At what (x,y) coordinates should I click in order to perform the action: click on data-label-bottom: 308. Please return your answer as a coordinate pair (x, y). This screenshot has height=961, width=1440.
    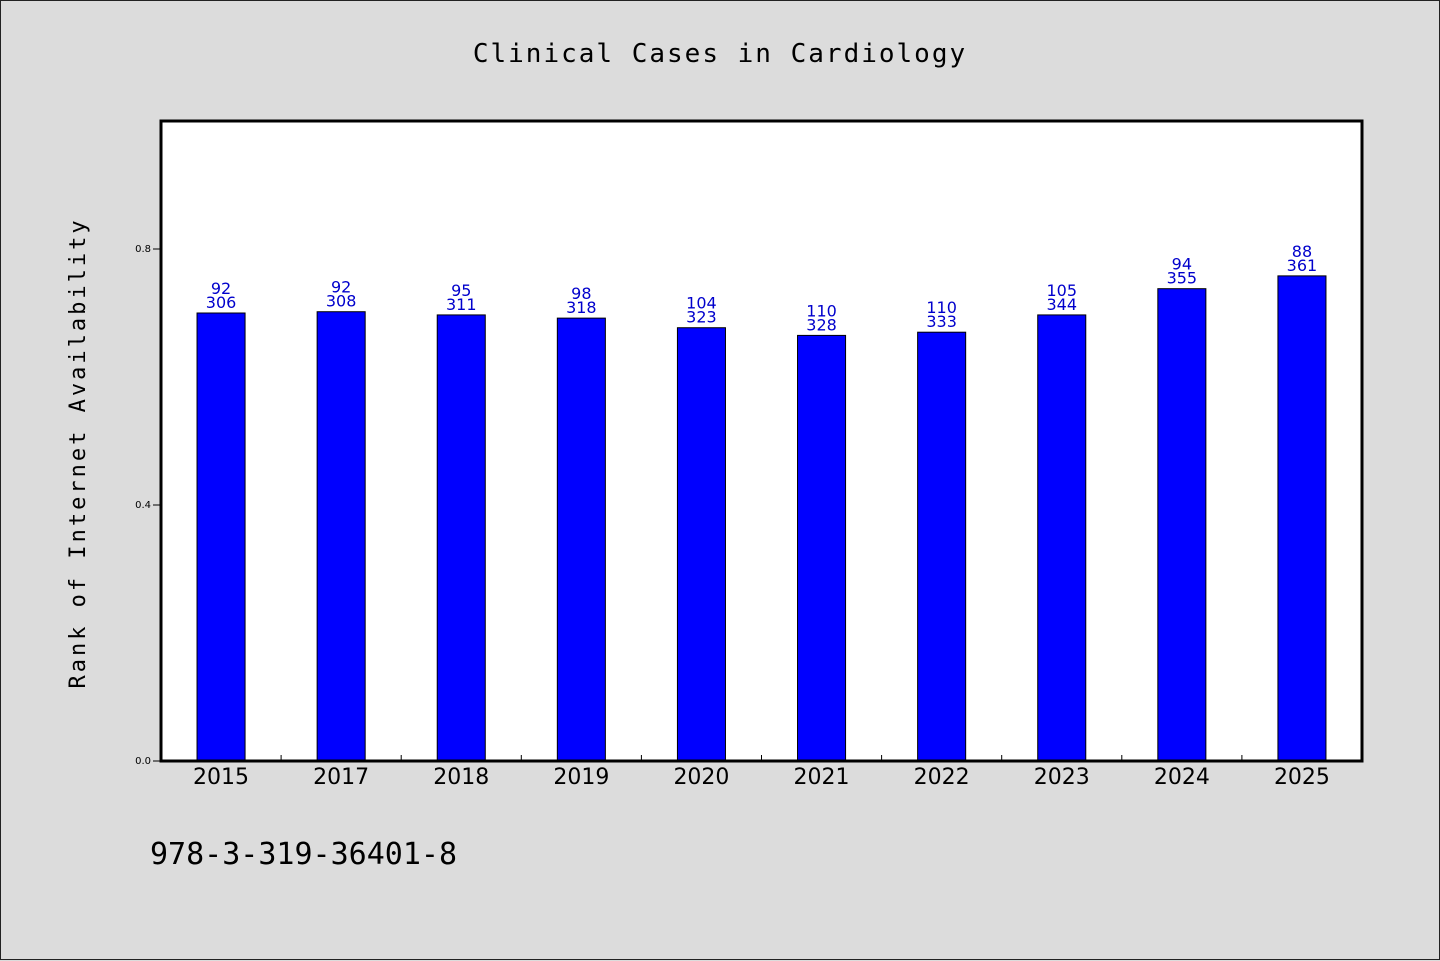
    Looking at the image, I should click on (341, 301).